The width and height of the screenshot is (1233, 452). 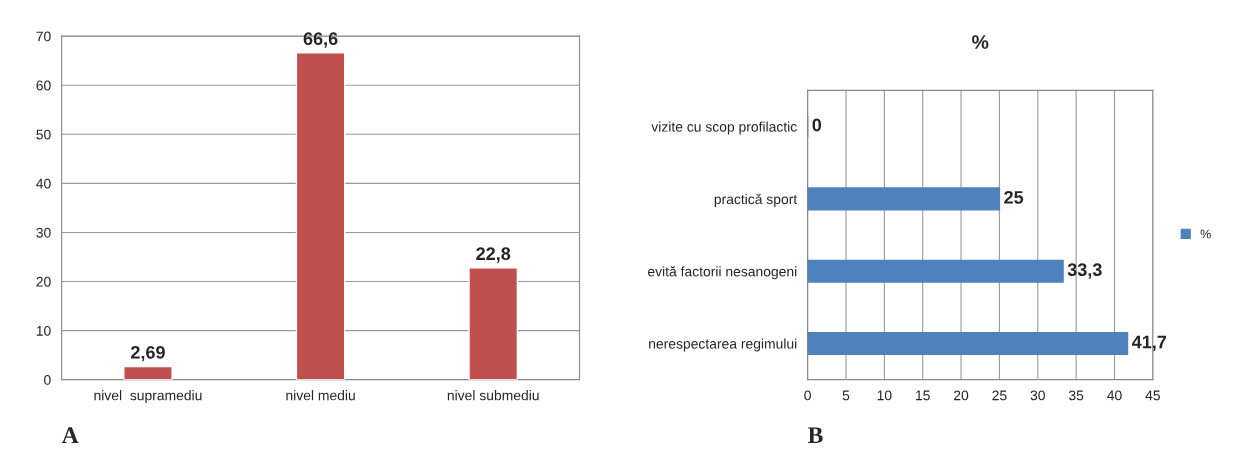 I want to click on y-tick-label: 40, so click(x=43, y=183).